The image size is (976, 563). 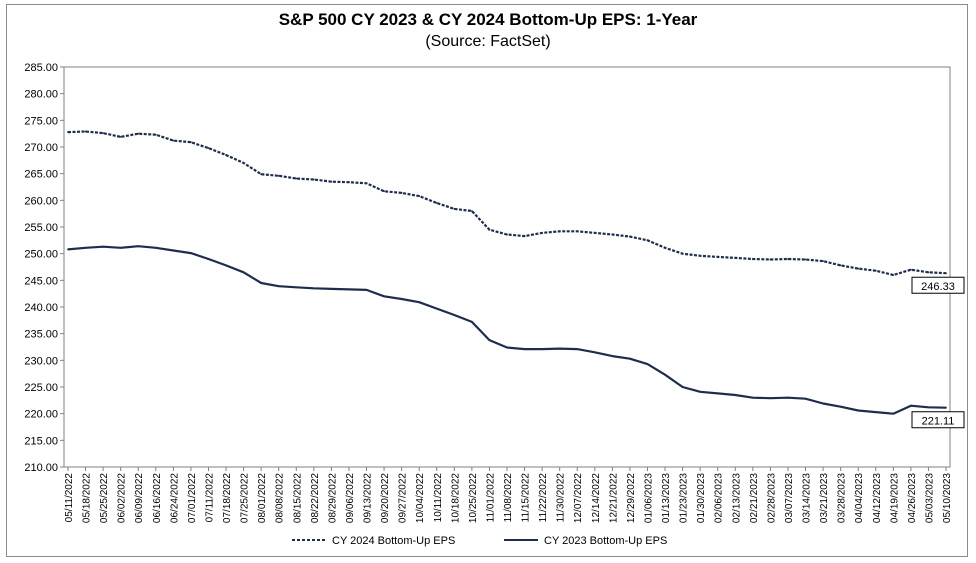 What do you see at coordinates (297, 498) in the screenshot?
I see `x-tick-label: 08/15/2022` at bounding box center [297, 498].